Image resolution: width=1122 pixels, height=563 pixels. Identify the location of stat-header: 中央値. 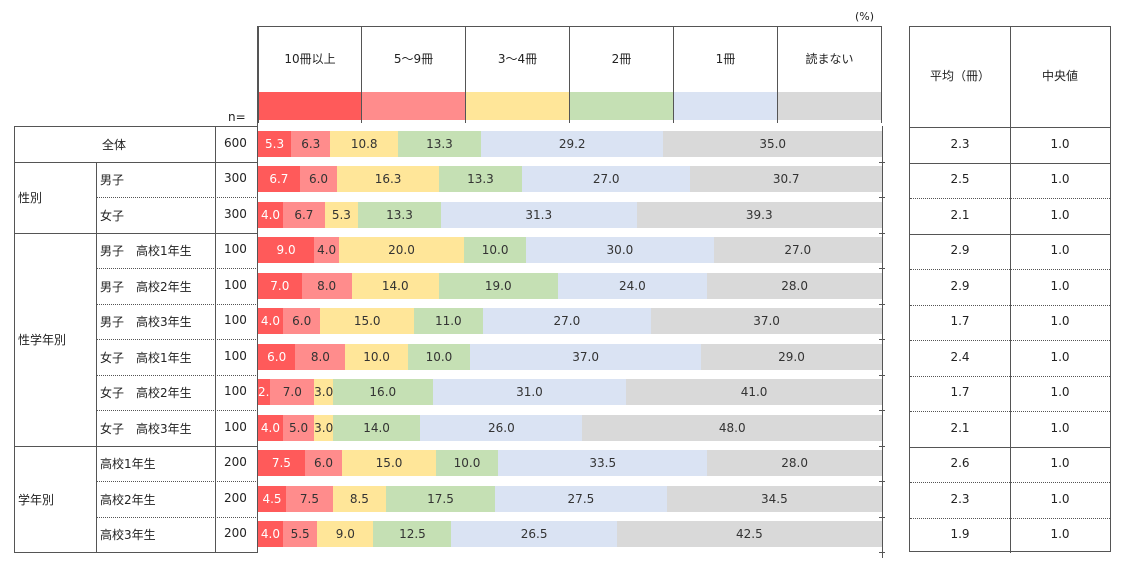
(1059, 76).